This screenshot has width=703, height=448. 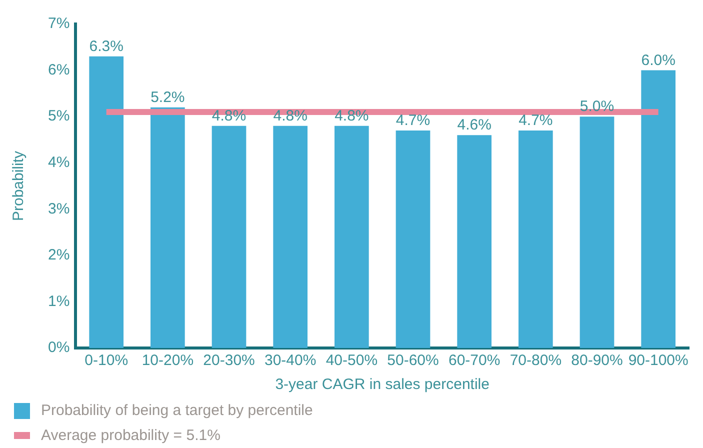 I want to click on x-tick-label: 80-90%, so click(x=597, y=361).